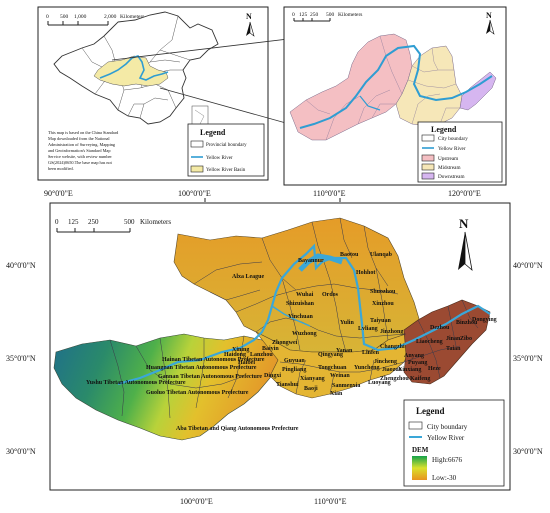  Describe the element at coordinates (430, 411) in the screenshot. I see `main-legend-title: Legend` at that location.